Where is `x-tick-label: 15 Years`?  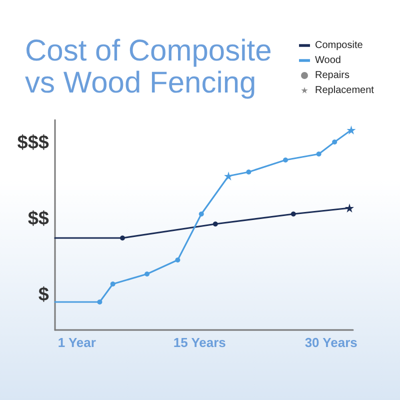 x-tick-label: 15 Years is located at coordinates (199, 342).